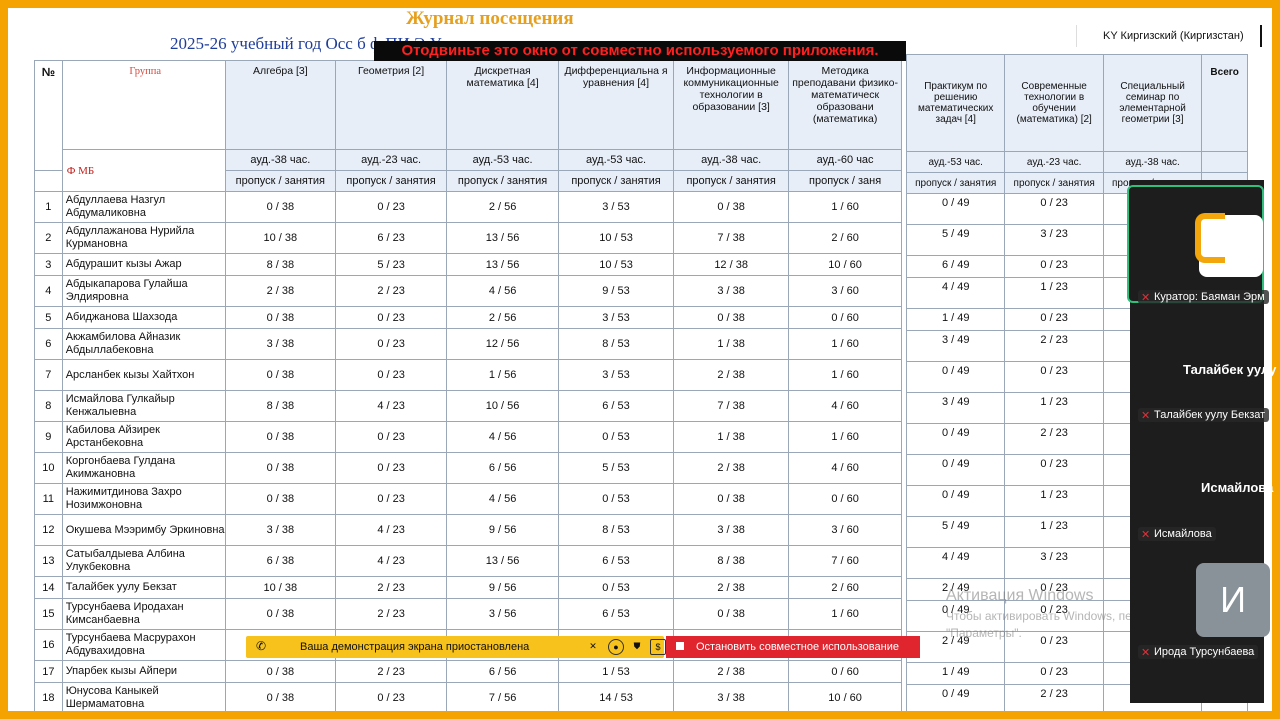  I want to click on student-name: Абдуллажанова Нурийла Курмановна, so click(143, 238).